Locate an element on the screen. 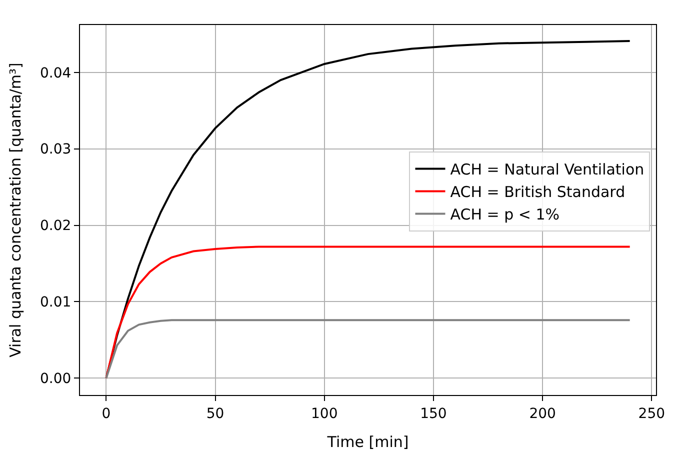  line-series is located at coordinates (368, 349).